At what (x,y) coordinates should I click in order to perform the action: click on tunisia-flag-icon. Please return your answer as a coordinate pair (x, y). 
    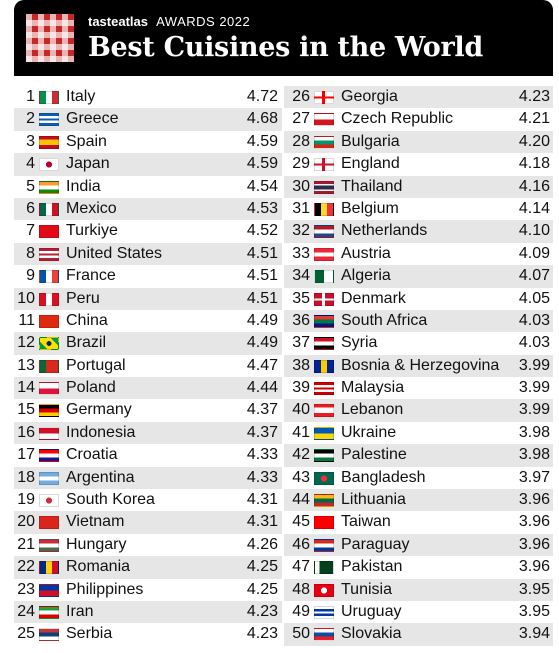
    Looking at the image, I should click on (324, 590).